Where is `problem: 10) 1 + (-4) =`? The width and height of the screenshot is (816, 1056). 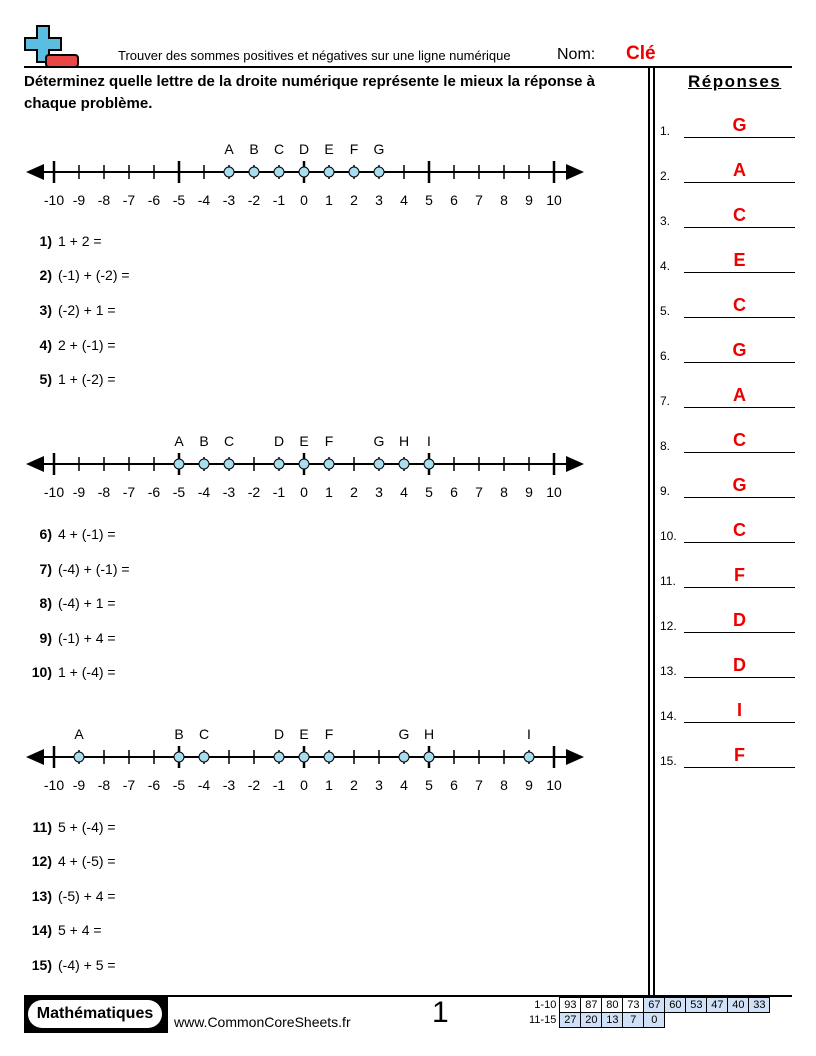 problem: 10) 1 + (-4) = is located at coordinates (70, 672).